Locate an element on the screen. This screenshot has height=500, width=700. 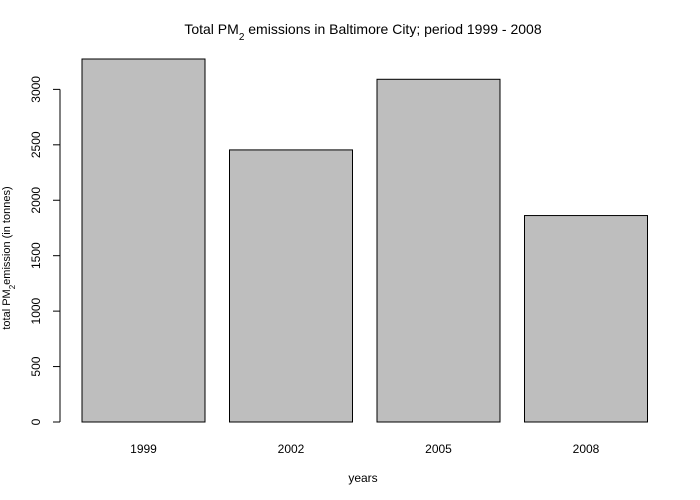
x-tick-label-2008: 2008 is located at coordinates (586, 449).